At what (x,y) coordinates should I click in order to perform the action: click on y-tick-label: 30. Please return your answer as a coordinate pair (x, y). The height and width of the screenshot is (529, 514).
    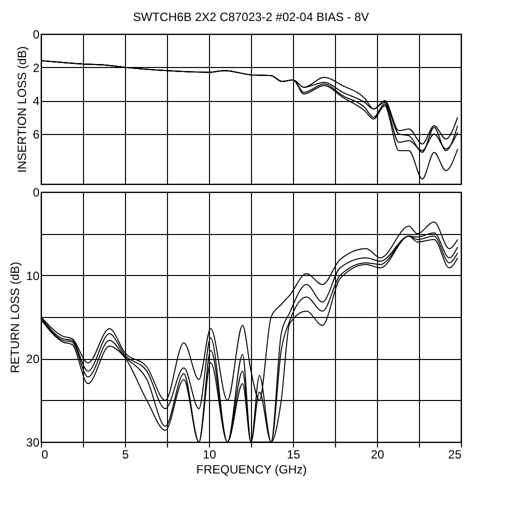
    Looking at the image, I should click on (33, 443).